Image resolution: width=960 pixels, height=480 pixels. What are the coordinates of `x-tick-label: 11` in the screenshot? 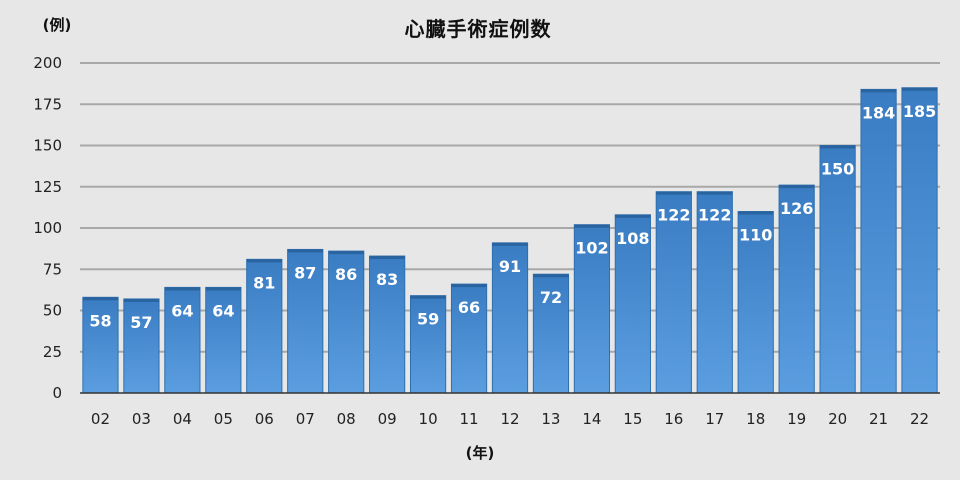 It's located at (469, 419).